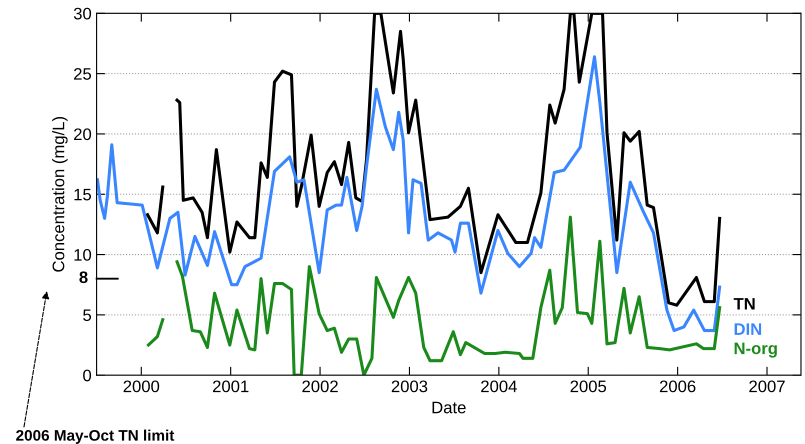 The width and height of the screenshot is (805, 444). Describe the element at coordinates (95, 437) in the screenshot. I see `text: 2006 May-Oct TN limit` at that location.